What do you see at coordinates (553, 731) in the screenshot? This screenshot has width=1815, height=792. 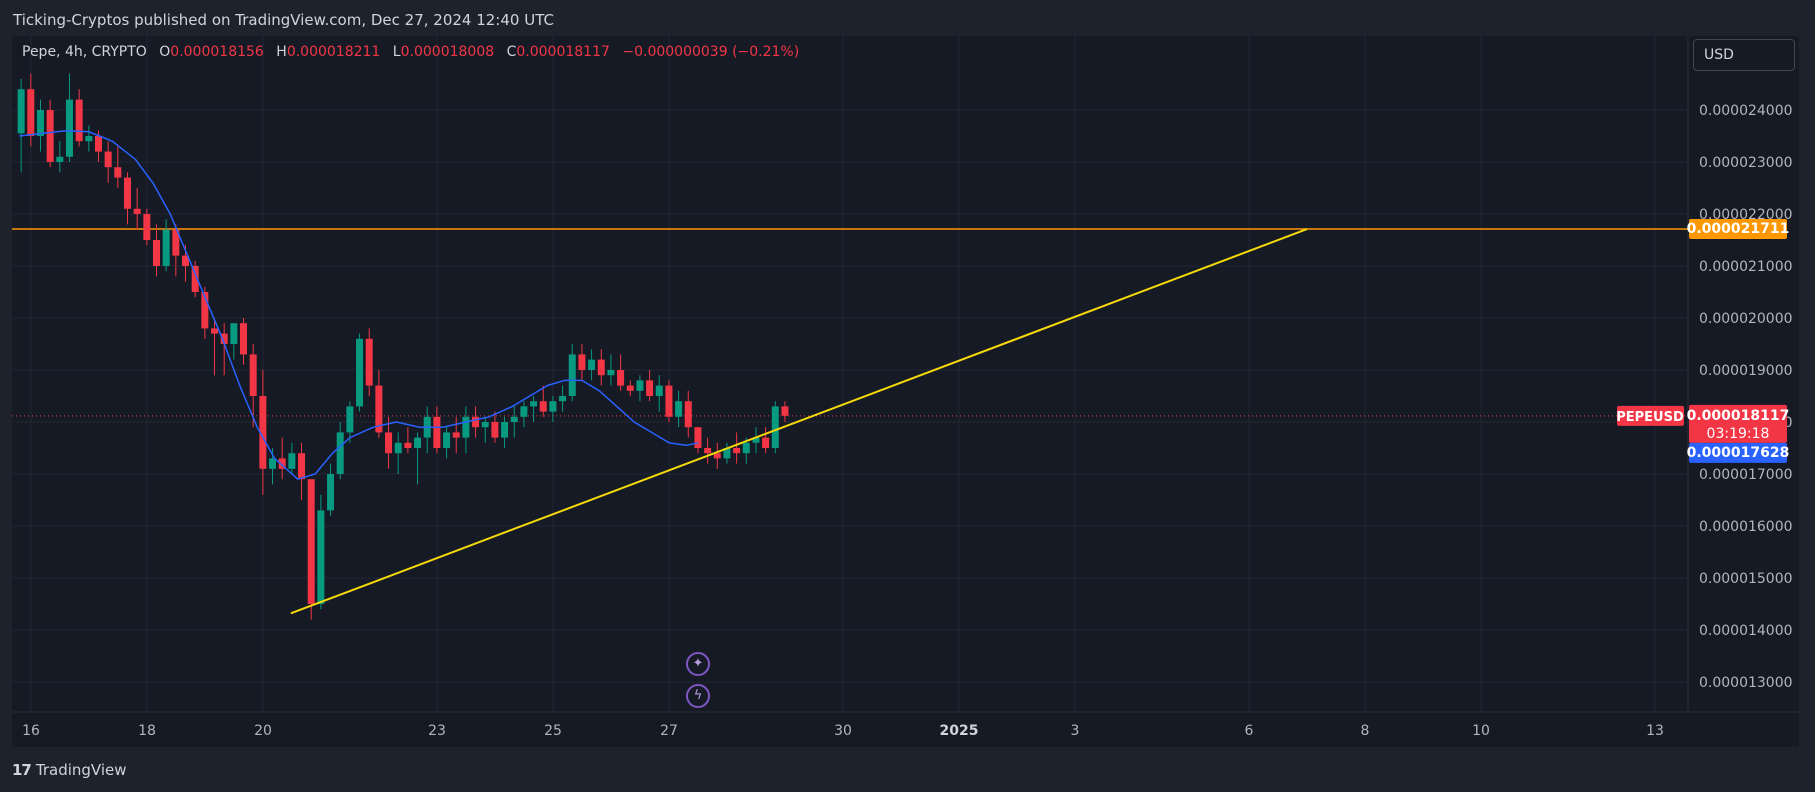 I see `x-tick-label: 25` at bounding box center [553, 731].